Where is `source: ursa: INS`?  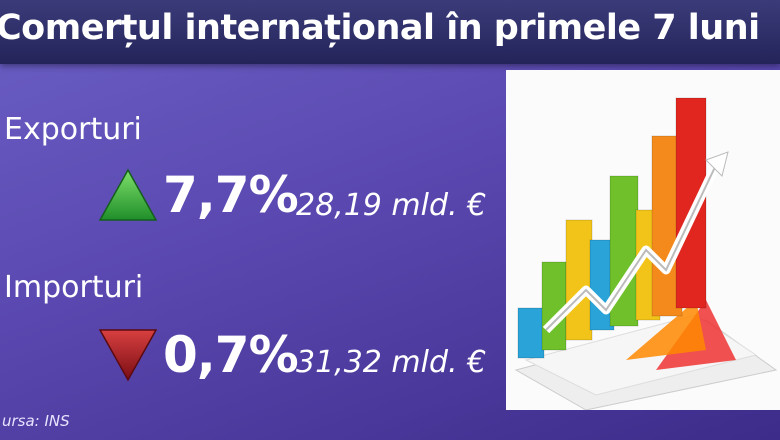 source: ursa: INS is located at coordinates (36, 421).